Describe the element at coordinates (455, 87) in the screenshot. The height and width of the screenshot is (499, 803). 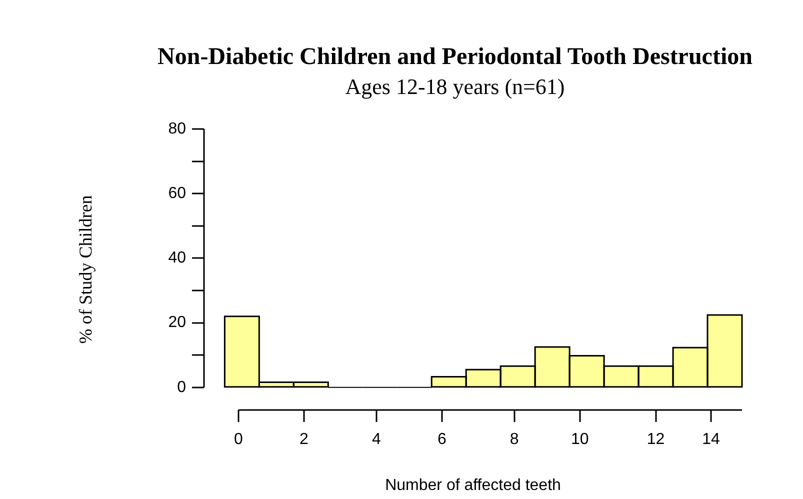
I see `chart-subtitle: Ages 12-18 years (n=61)` at that location.